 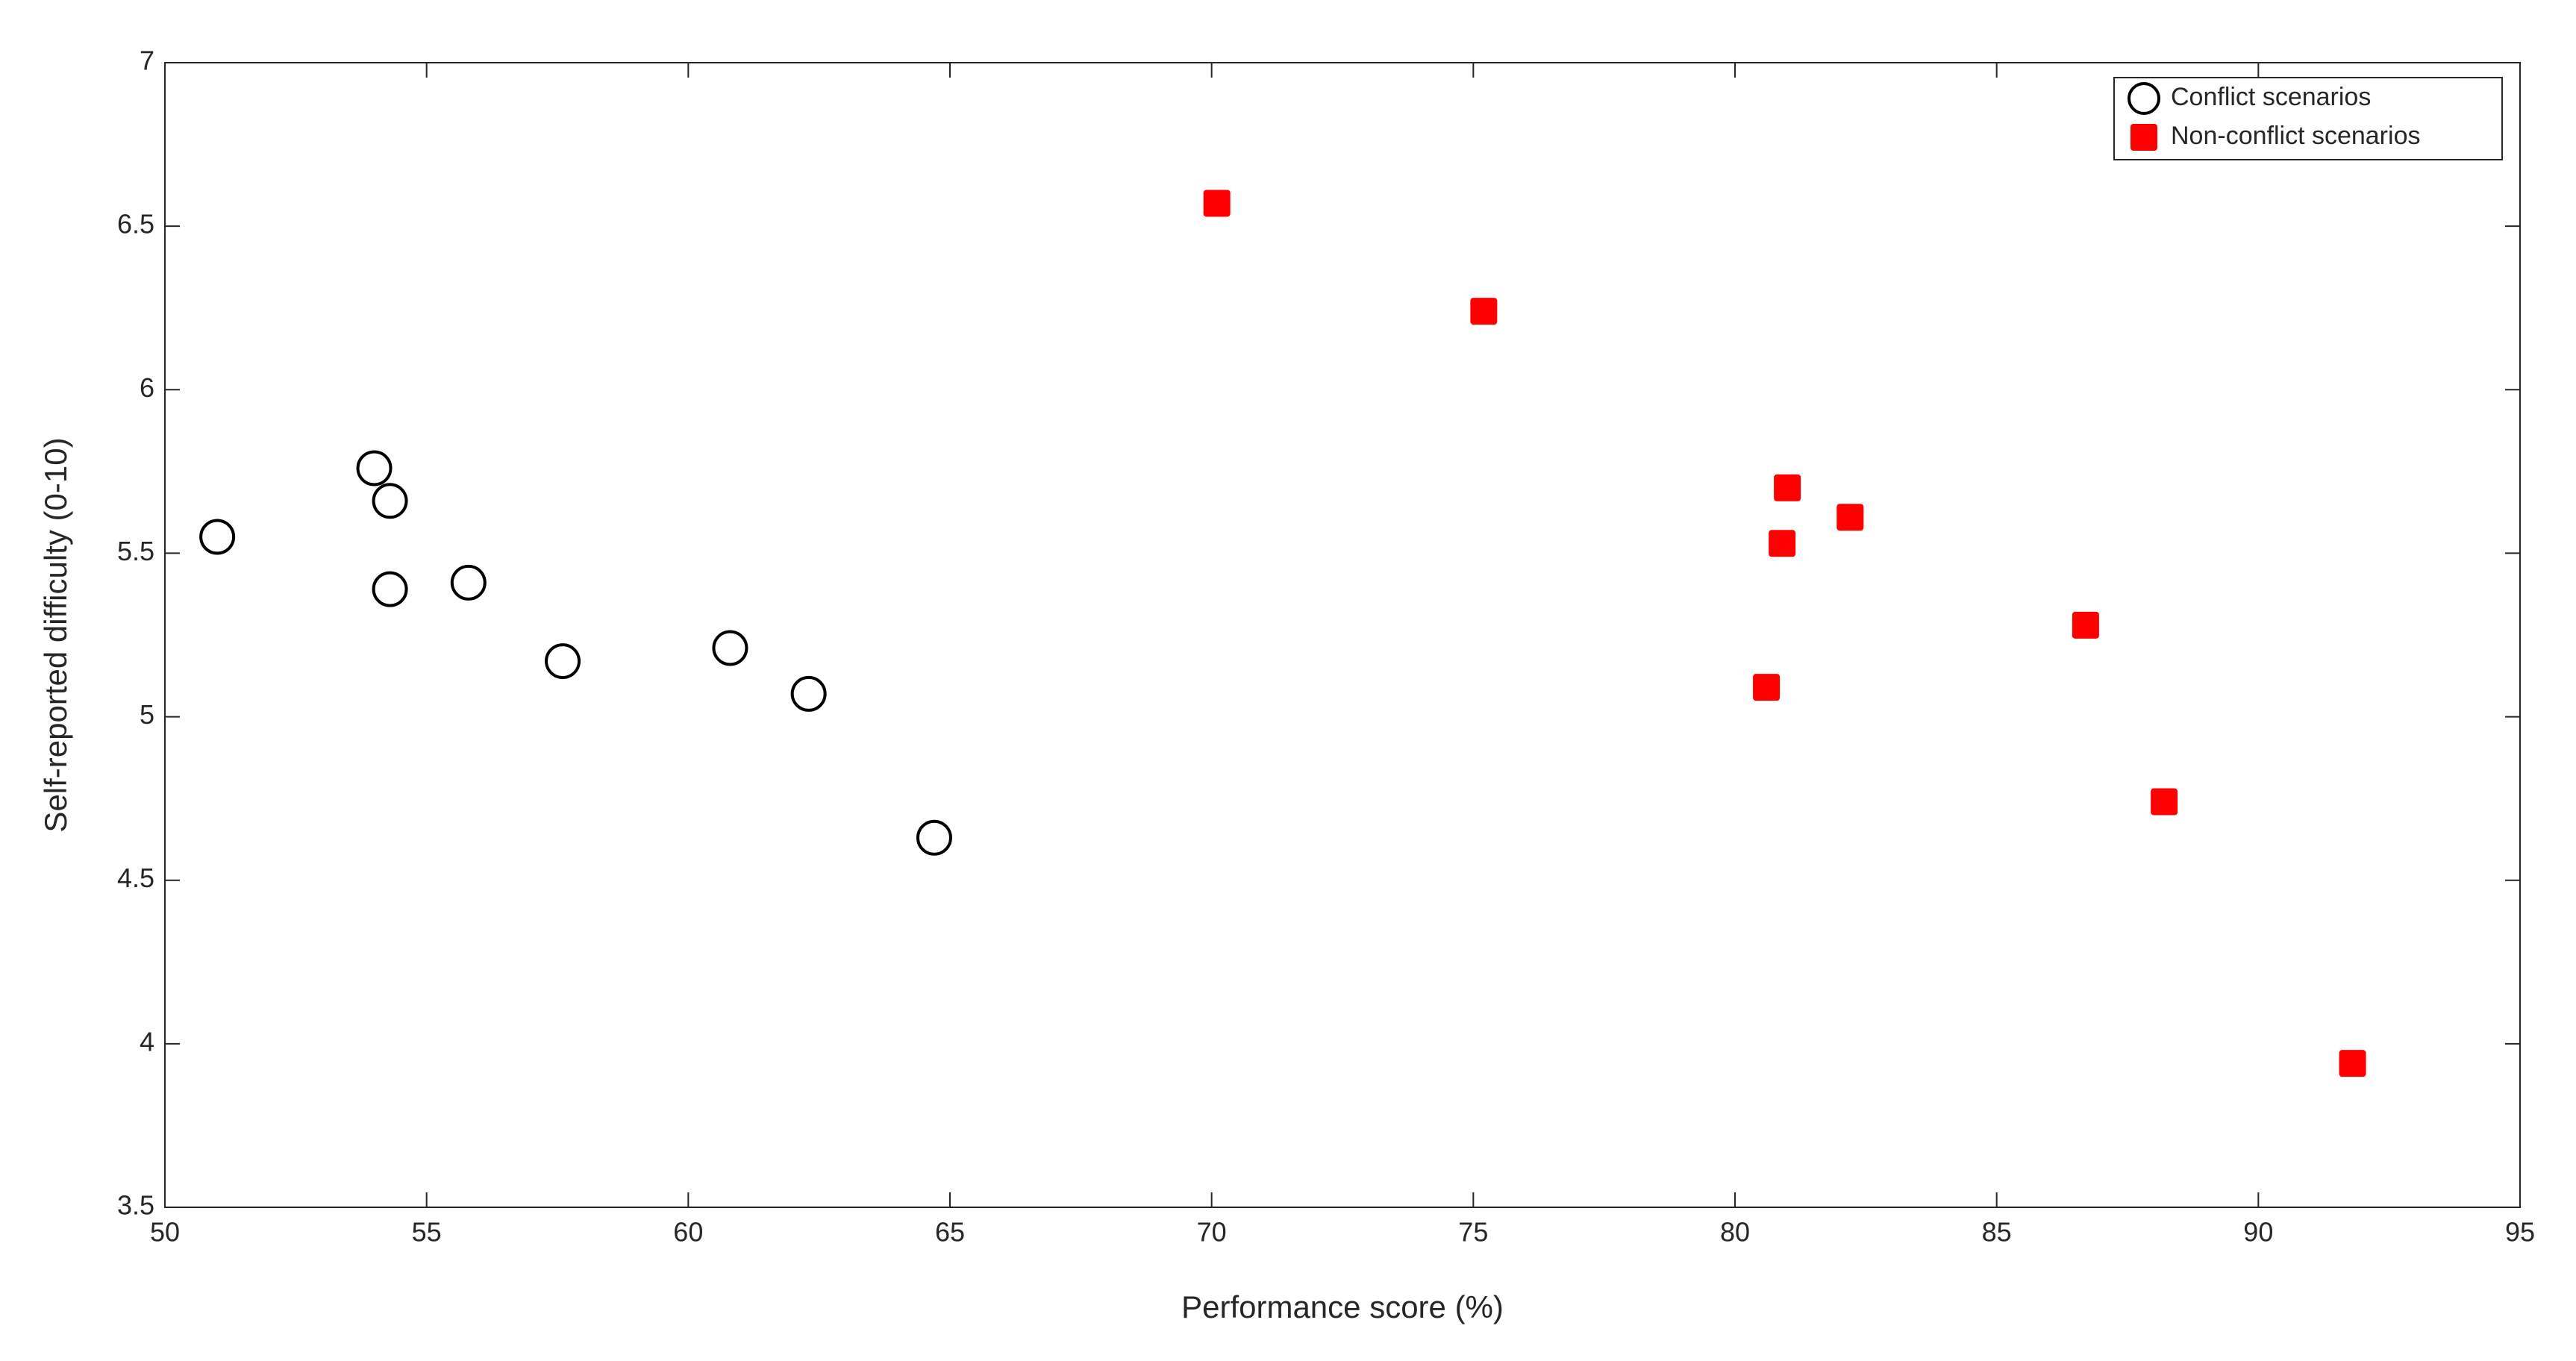 What do you see at coordinates (147, 387) in the screenshot?
I see `y-tick-label: 6` at bounding box center [147, 387].